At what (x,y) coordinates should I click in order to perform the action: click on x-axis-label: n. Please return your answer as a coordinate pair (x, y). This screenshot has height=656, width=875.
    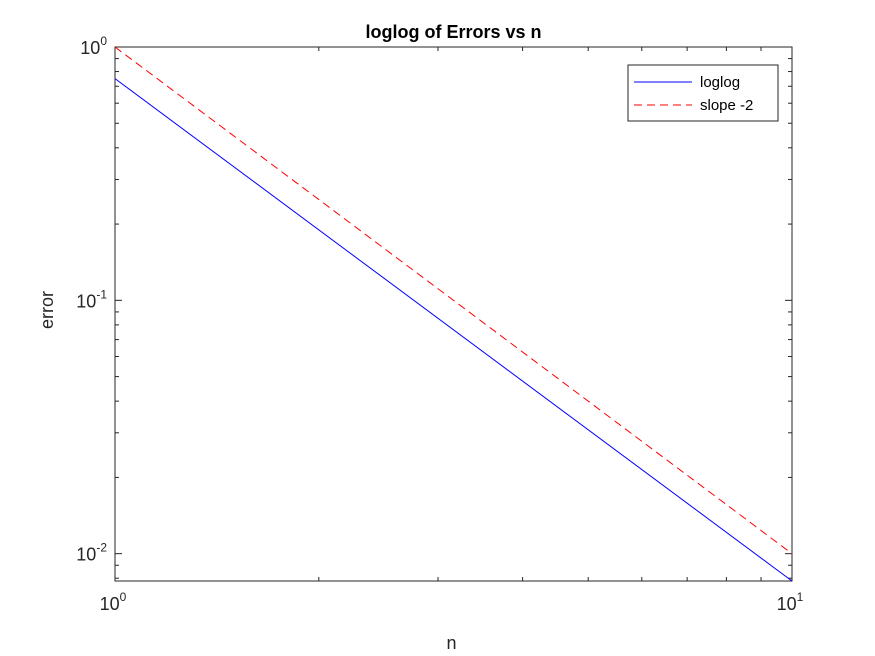
    Looking at the image, I should click on (451, 643).